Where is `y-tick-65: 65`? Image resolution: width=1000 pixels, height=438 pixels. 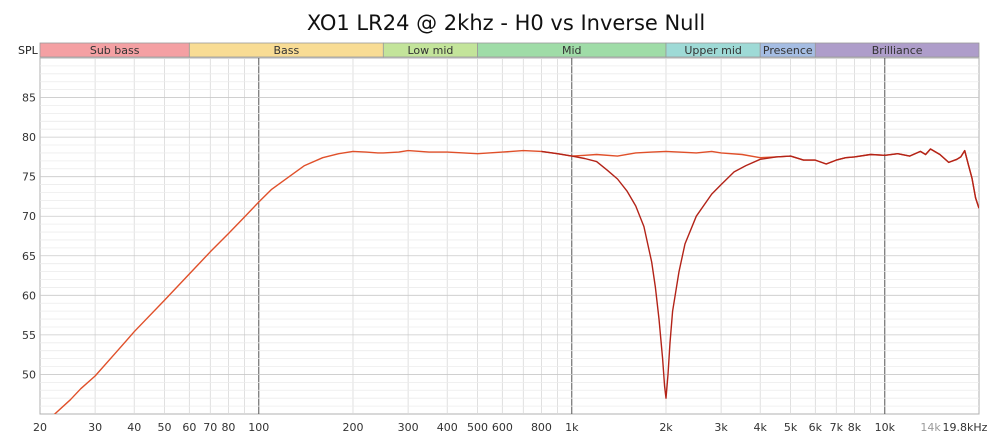
y-tick-65: 65 is located at coordinates (29, 256).